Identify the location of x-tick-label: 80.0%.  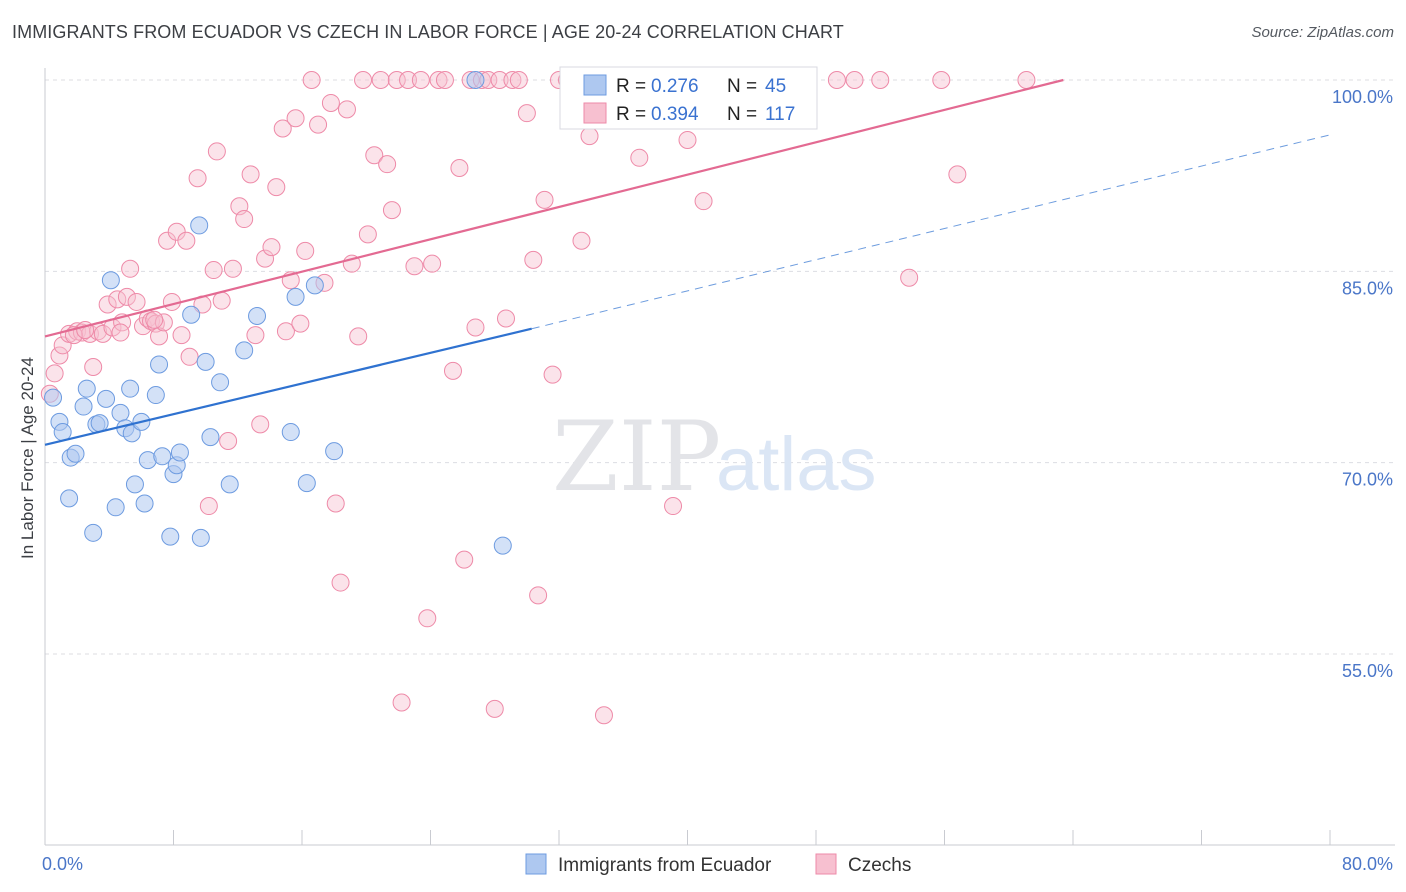
(1367, 864).